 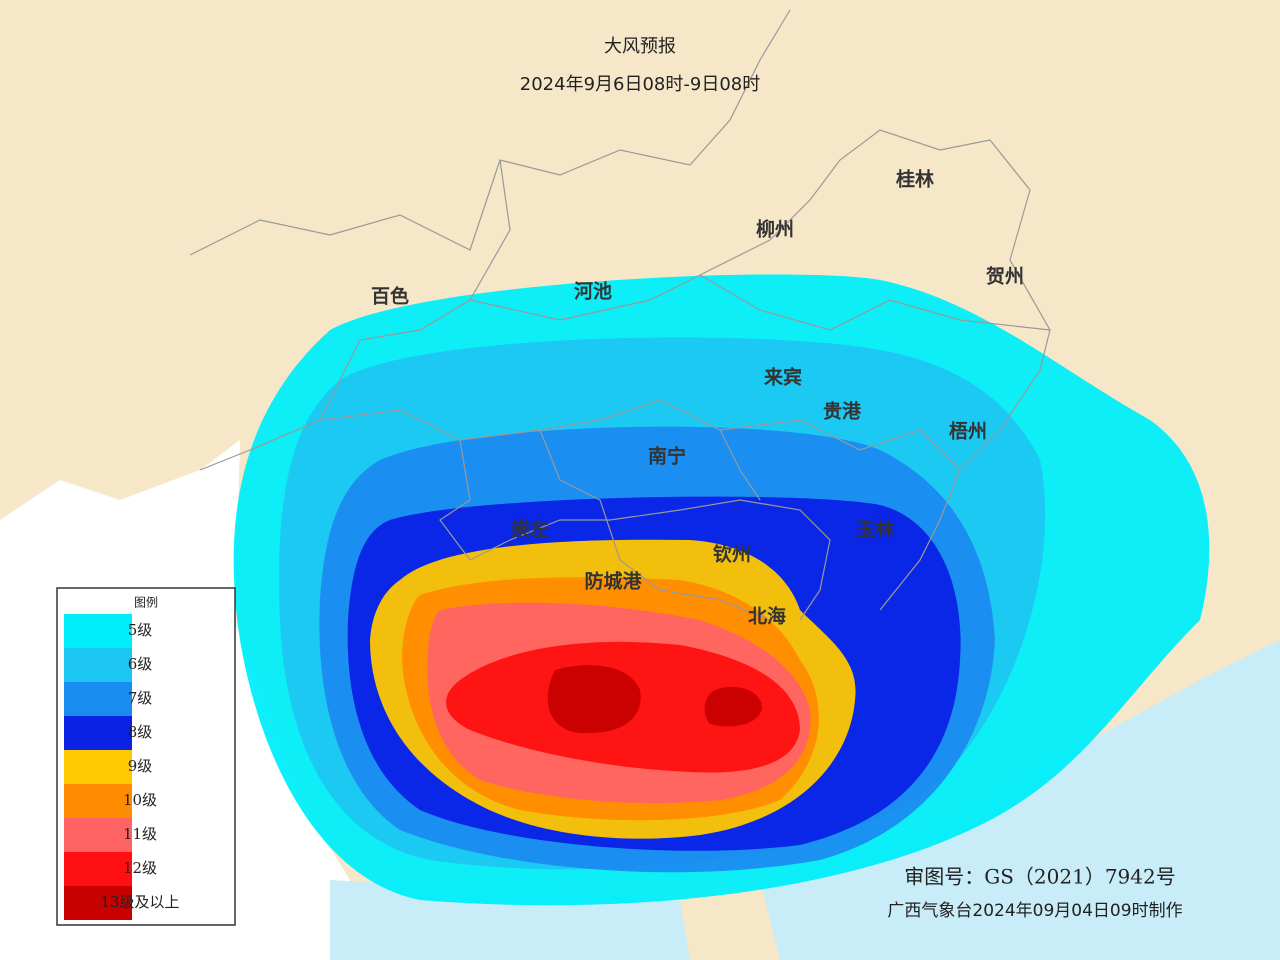 I want to click on city-label: 梧州, so click(x=968, y=431).